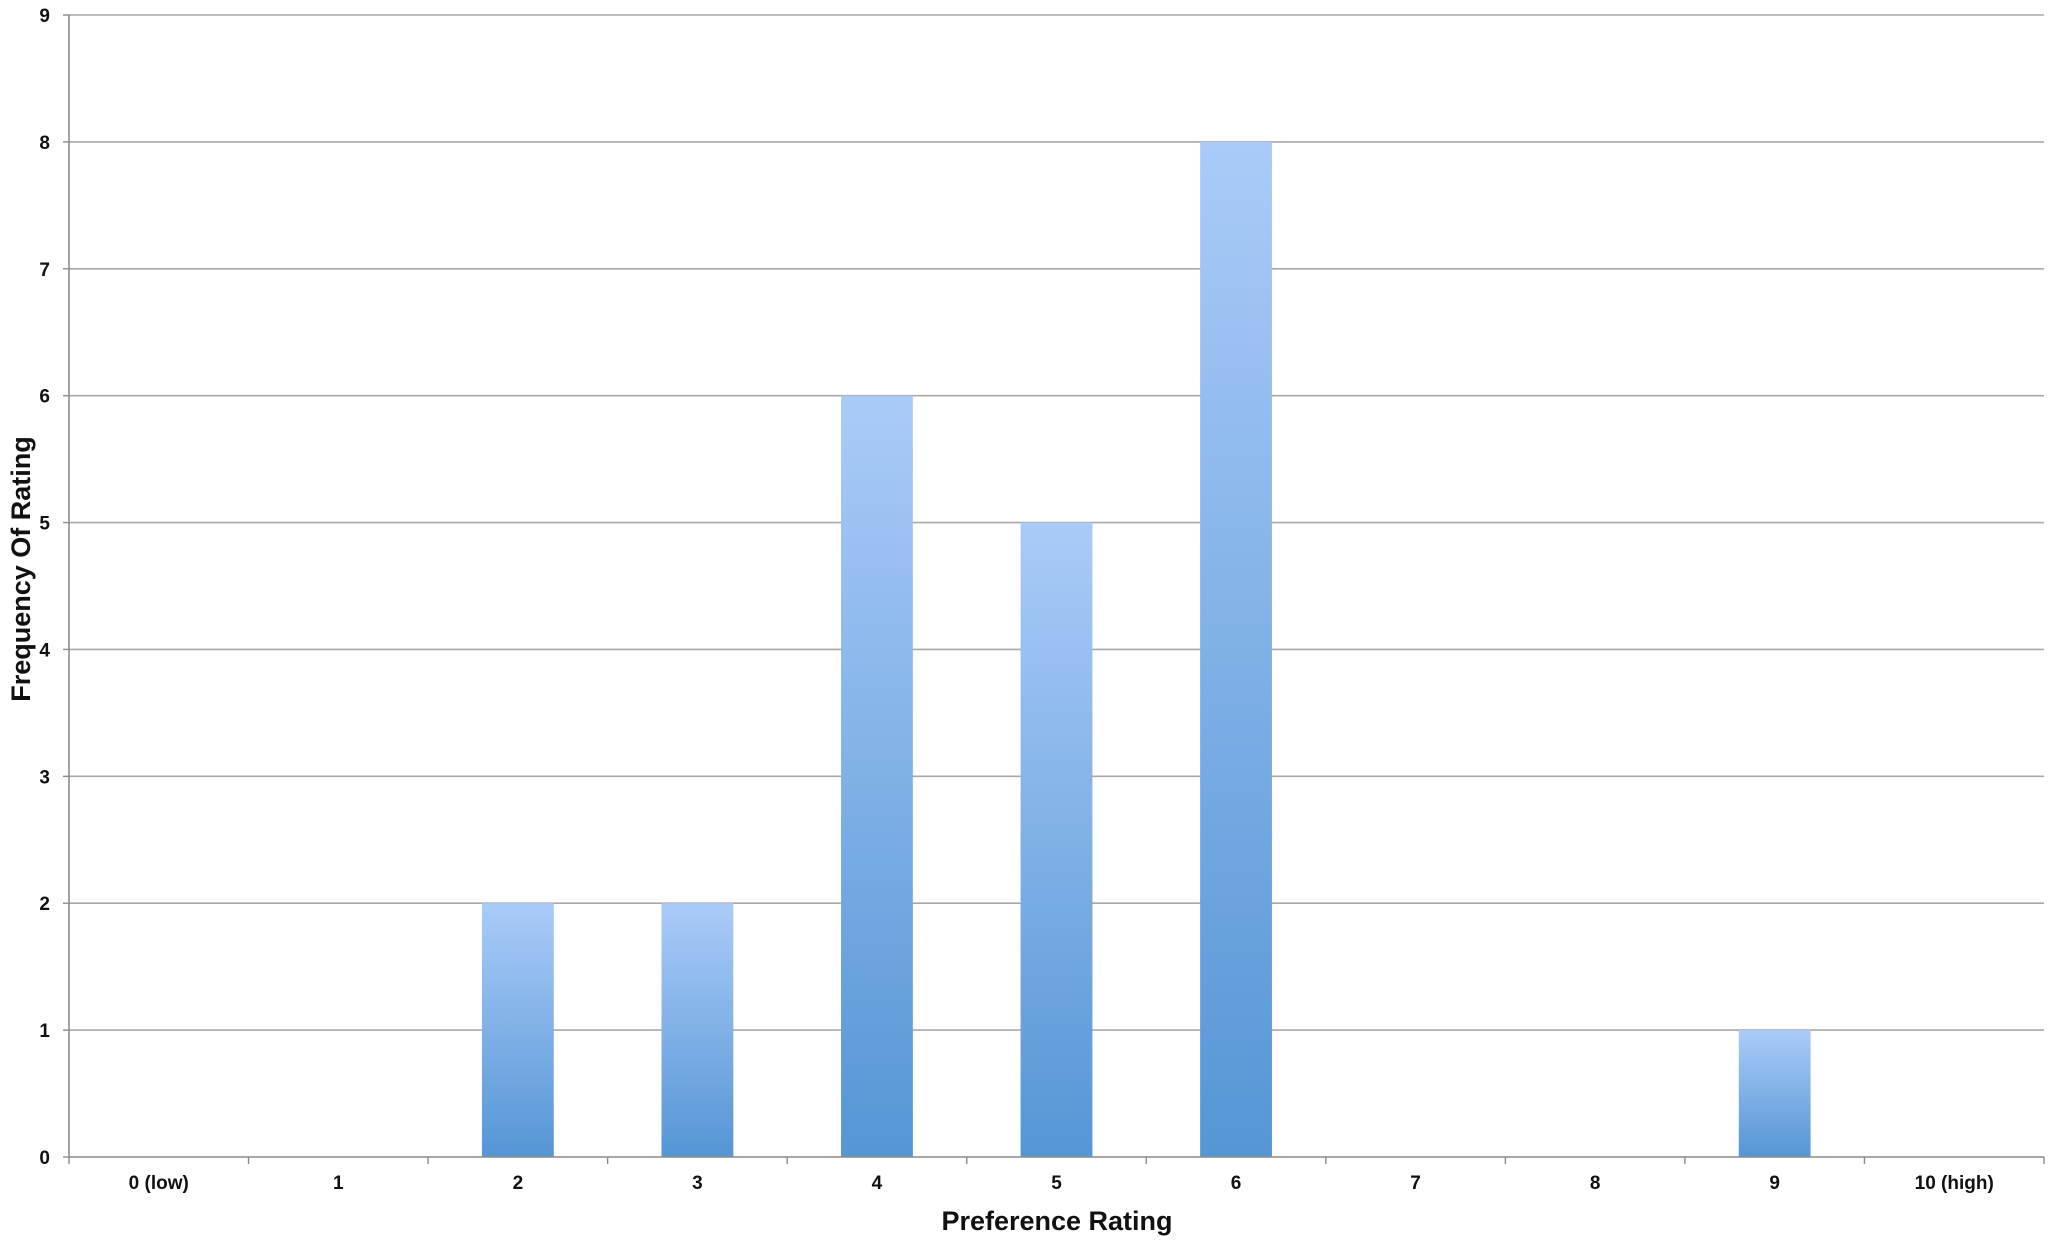  What do you see at coordinates (877, 1183) in the screenshot?
I see `x-tick-label: 4` at bounding box center [877, 1183].